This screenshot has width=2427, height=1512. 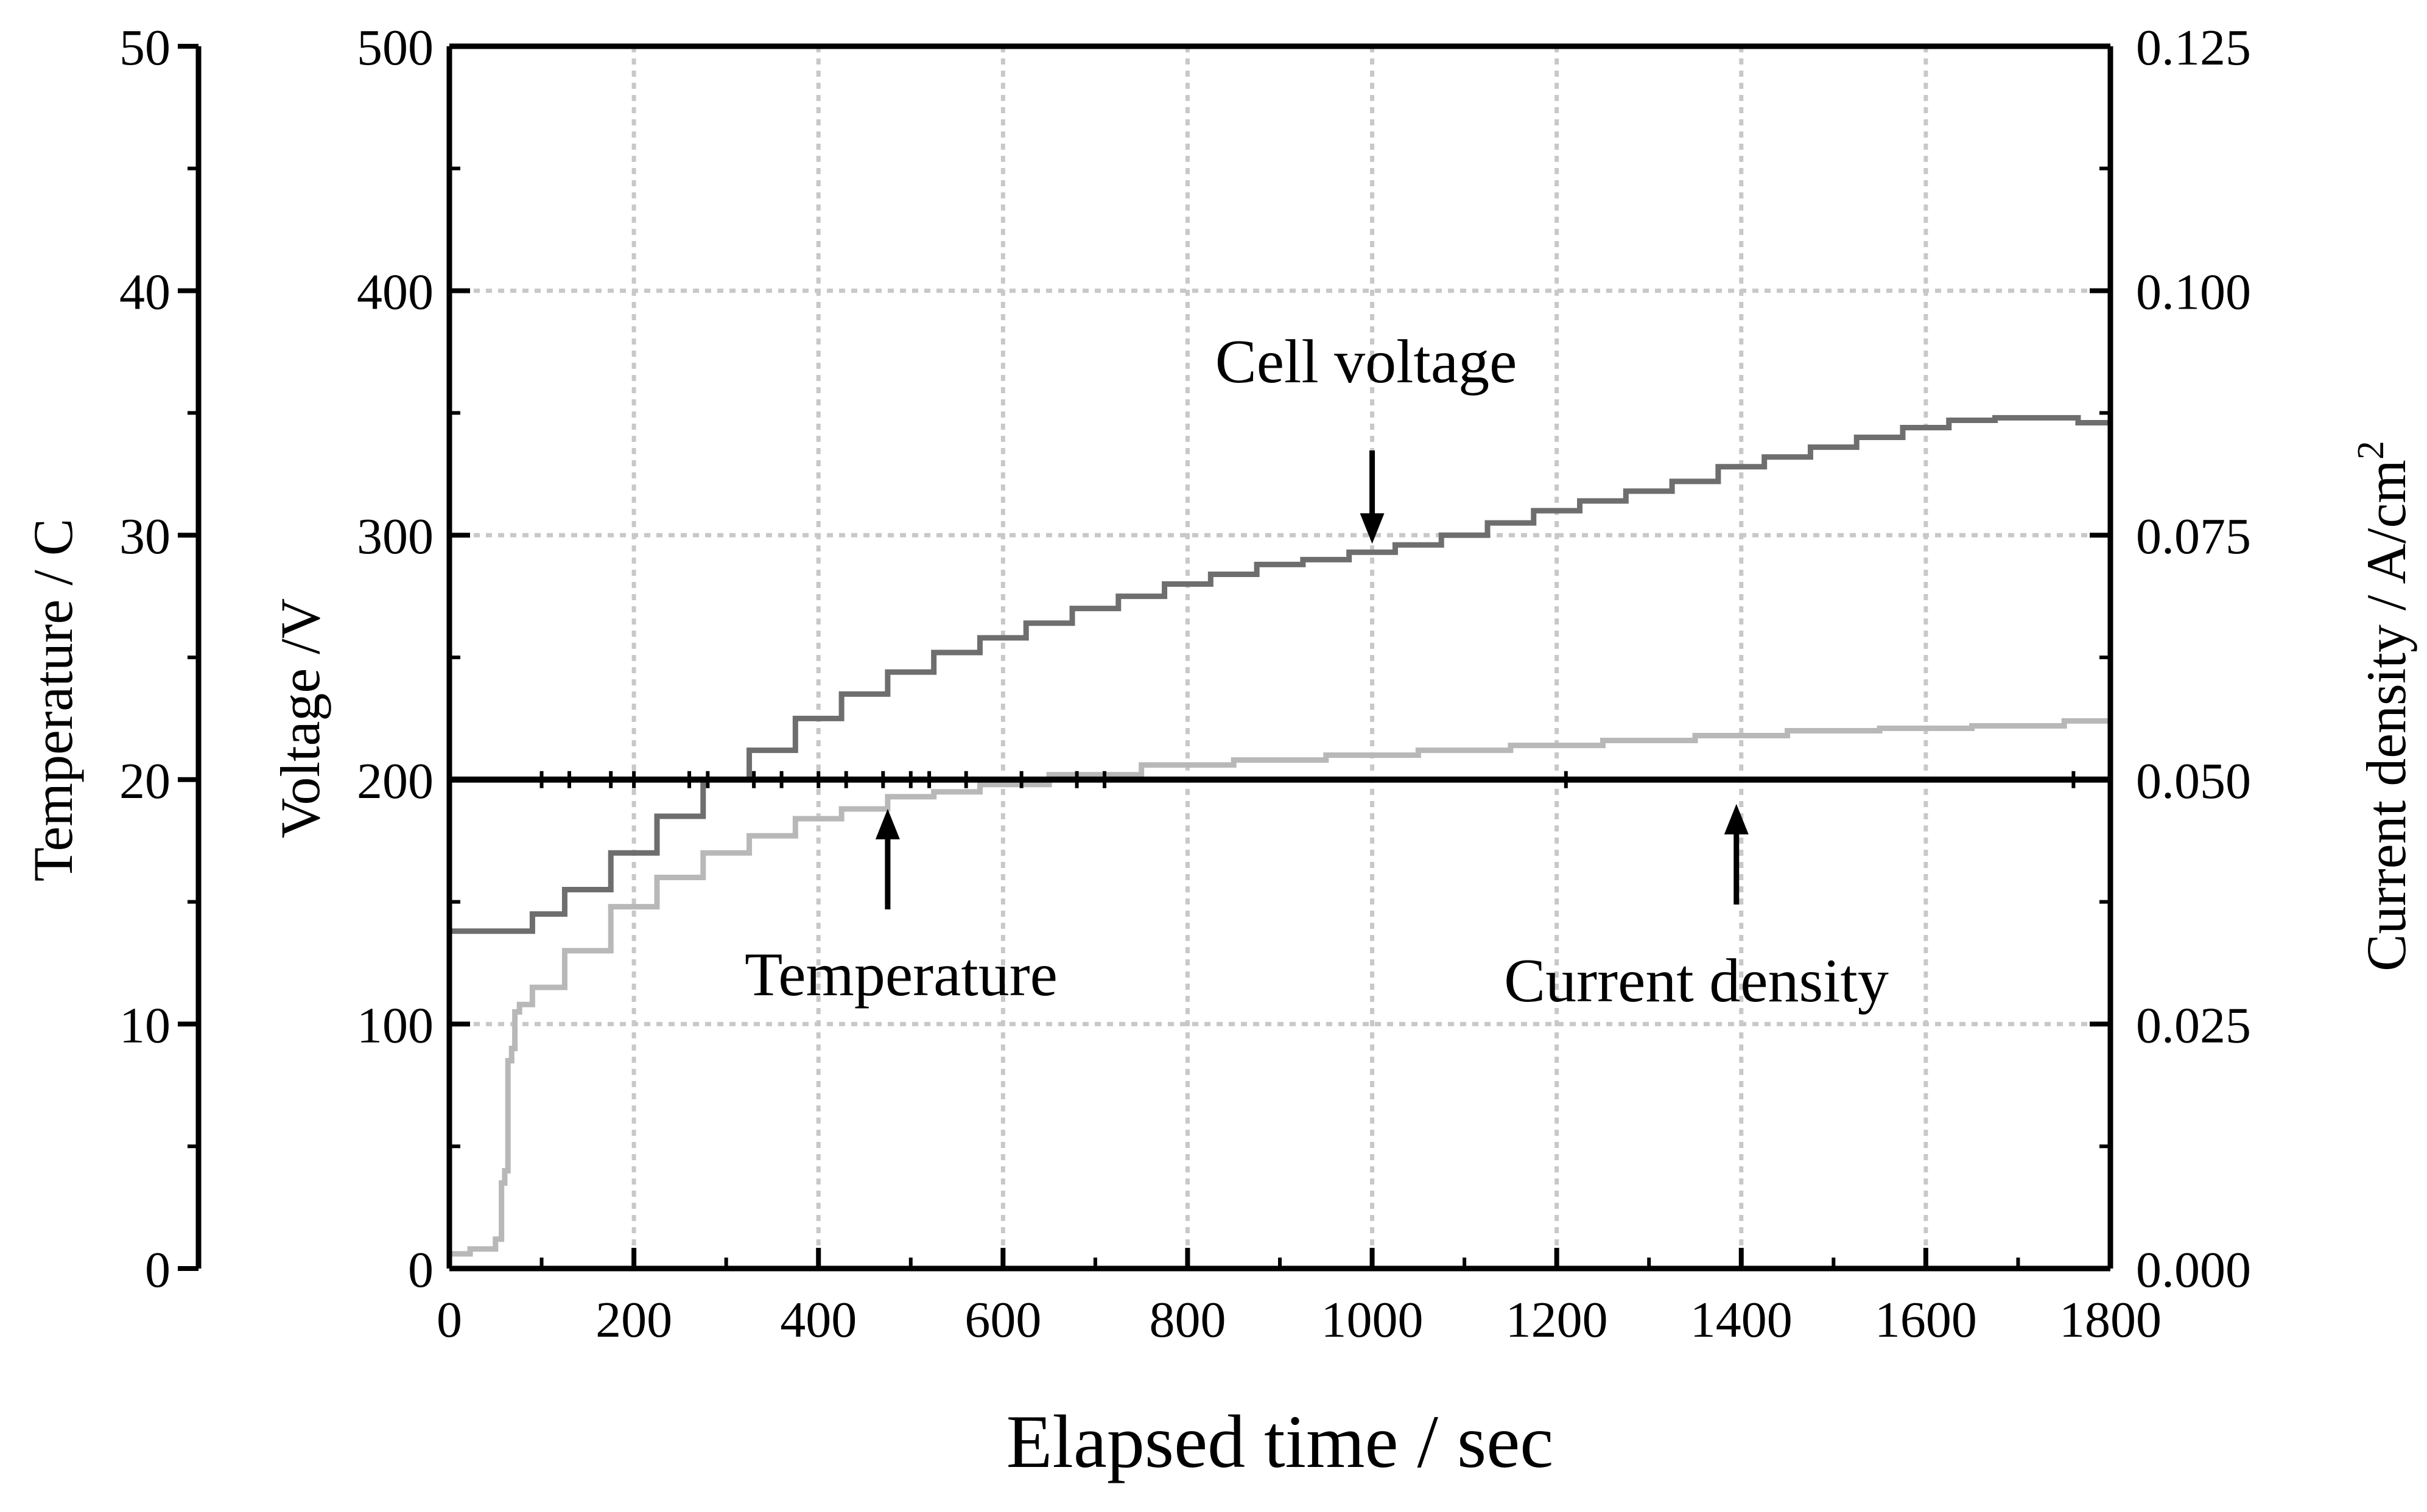 I want to click on x-tick-label: 400, so click(x=818, y=1320).